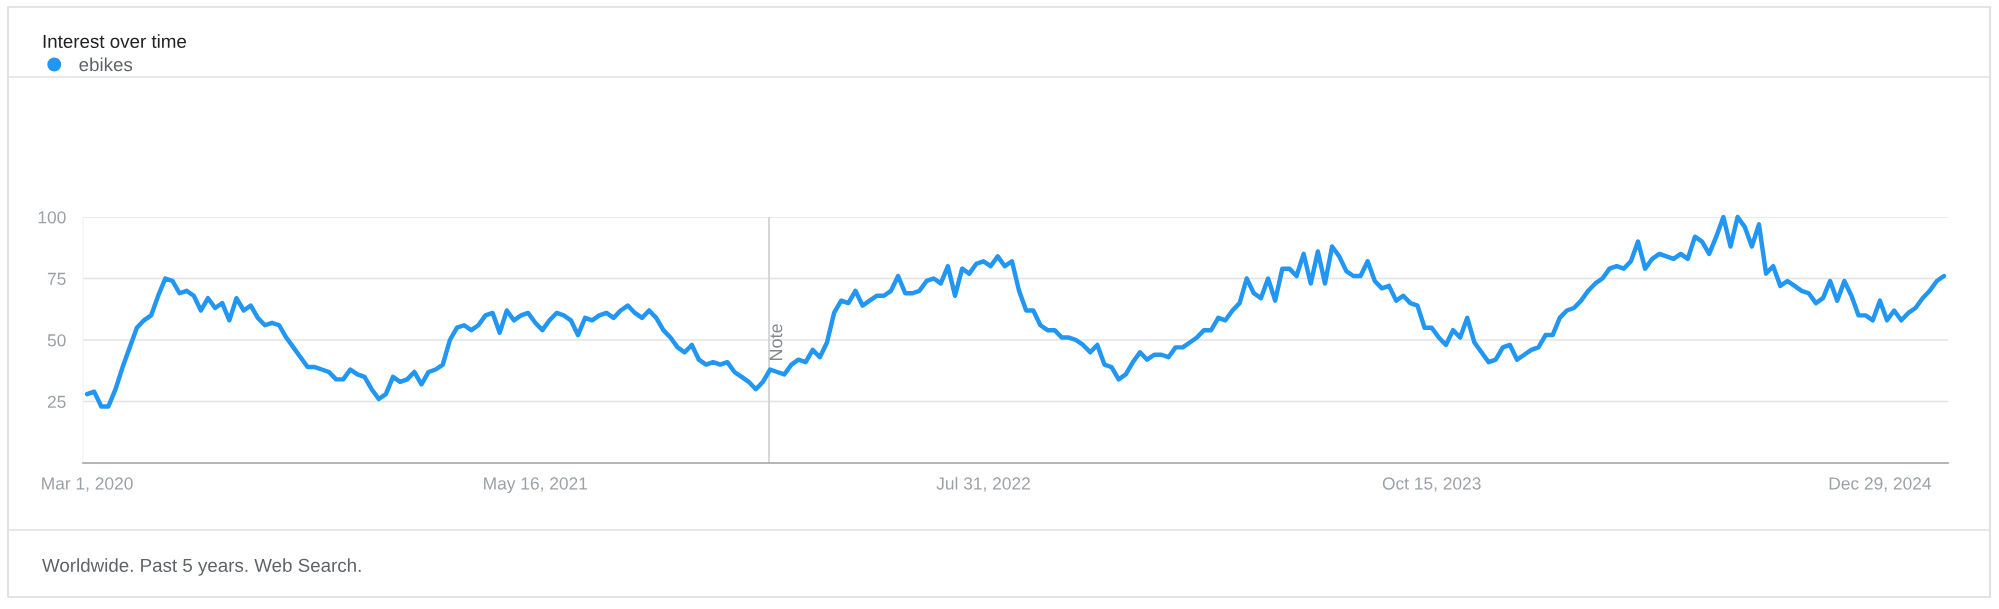 The image size is (1999, 609). I want to click on y-tick-label: 50, so click(56, 340).